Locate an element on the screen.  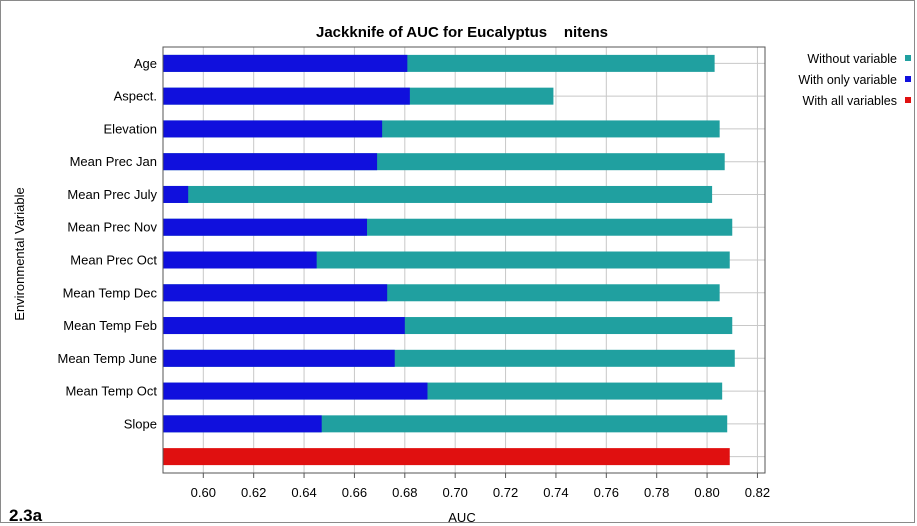
x-tick-label: 0.80 is located at coordinates (706, 492).